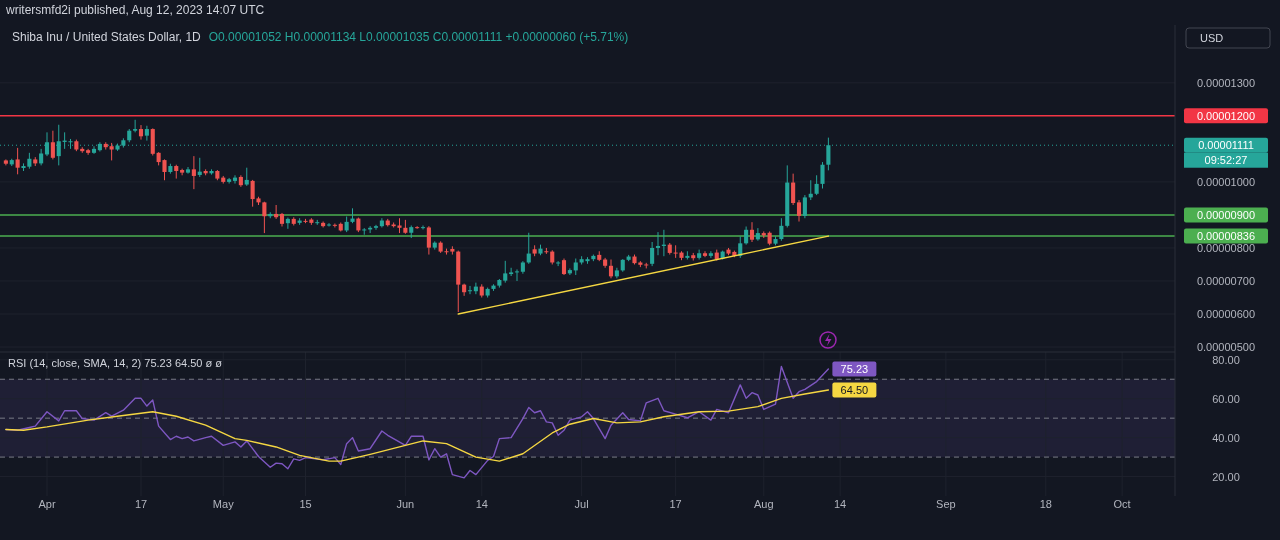  I want to click on x-tick-label: Sep, so click(946, 504).